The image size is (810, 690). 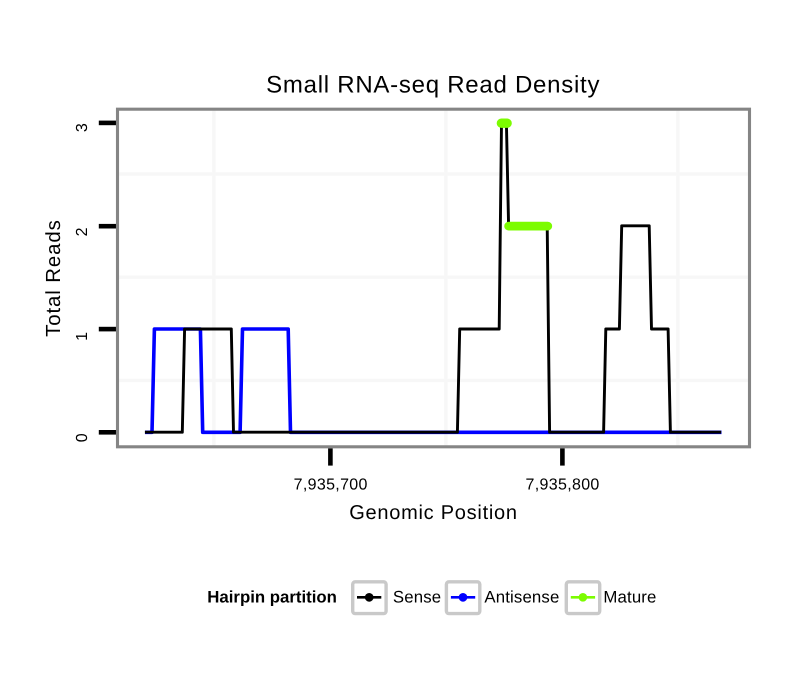 I want to click on svg-text: 1, so click(x=82, y=336).